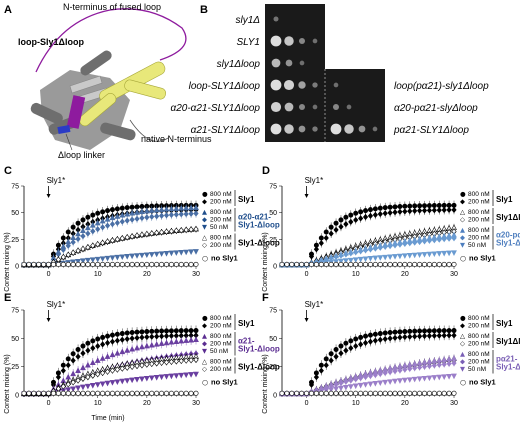  What do you see at coordinates (204, 245) in the screenshot?
I see `legend-marker: ◇` at bounding box center [204, 245].